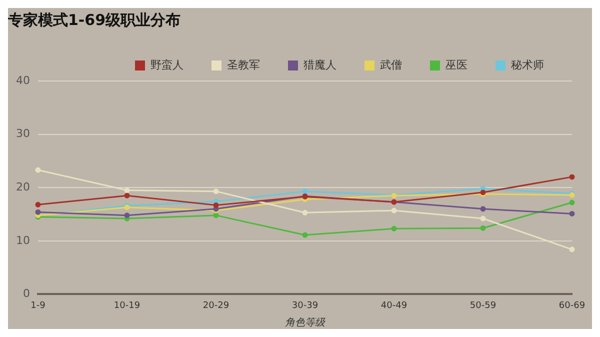 Image resolution: width=600 pixels, height=337 pixels. I want to click on y-tick-label: 20, so click(23, 187).